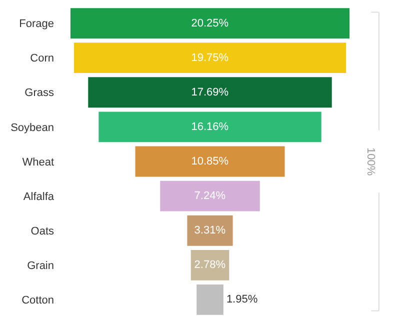  Describe the element at coordinates (210, 58) in the screenshot. I see `data-label: 19.75%` at that location.